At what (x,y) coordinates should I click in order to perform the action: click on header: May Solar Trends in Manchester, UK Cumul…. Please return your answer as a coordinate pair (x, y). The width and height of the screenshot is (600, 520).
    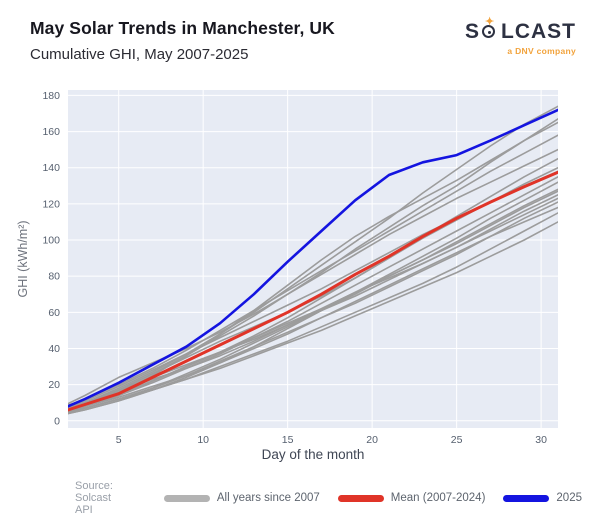
    Looking at the image, I should click on (182, 40).